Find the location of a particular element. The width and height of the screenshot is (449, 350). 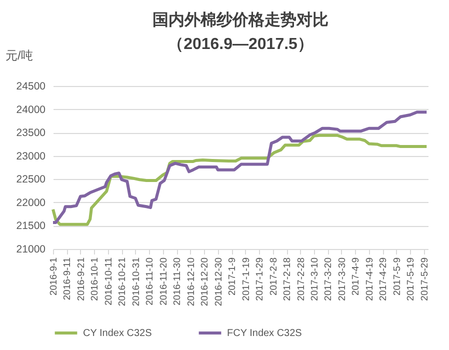

y-tick-label: 21500 is located at coordinates (31, 226).